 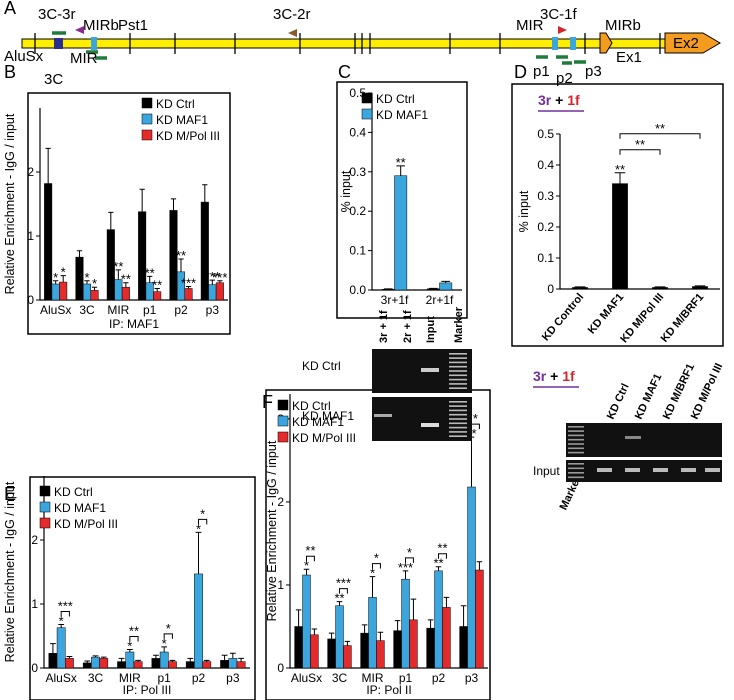 What do you see at coordinates (562, 30) in the screenshot?
I see `primer-arrow` at bounding box center [562, 30].